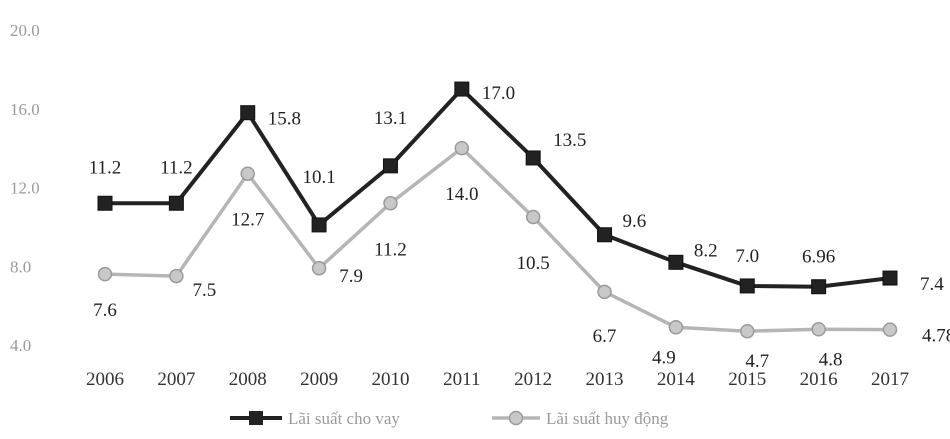 This screenshot has width=950, height=439. I want to click on deposit-rate-data-label: 4.8, so click(831, 359).